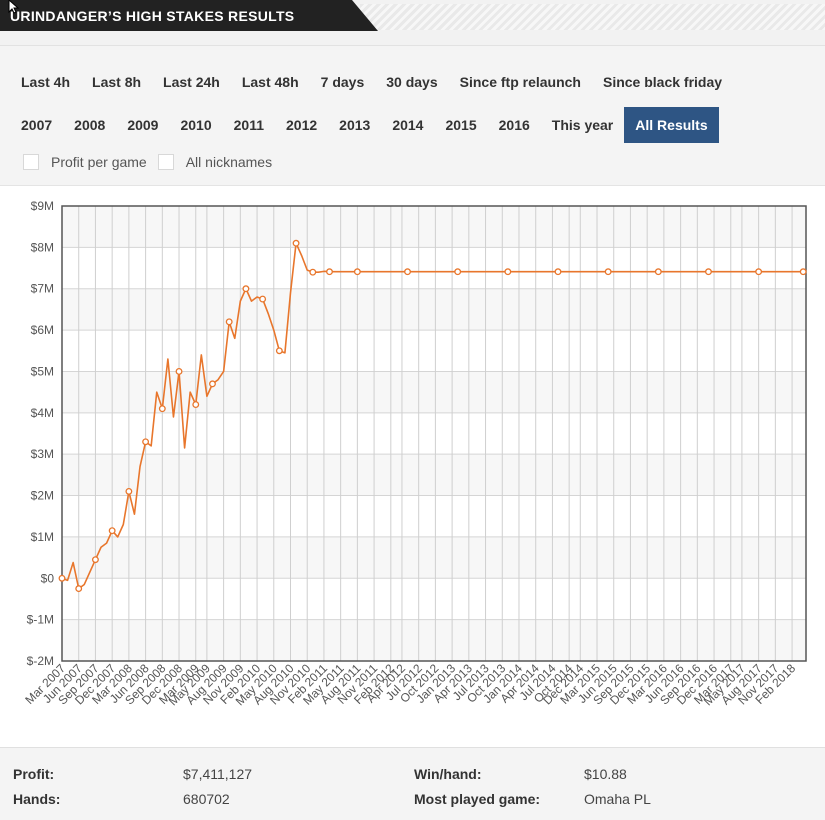 The width and height of the screenshot is (825, 820). What do you see at coordinates (37, 125) in the screenshot?
I see `filter-2007: 2007` at bounding box center [37, 125].